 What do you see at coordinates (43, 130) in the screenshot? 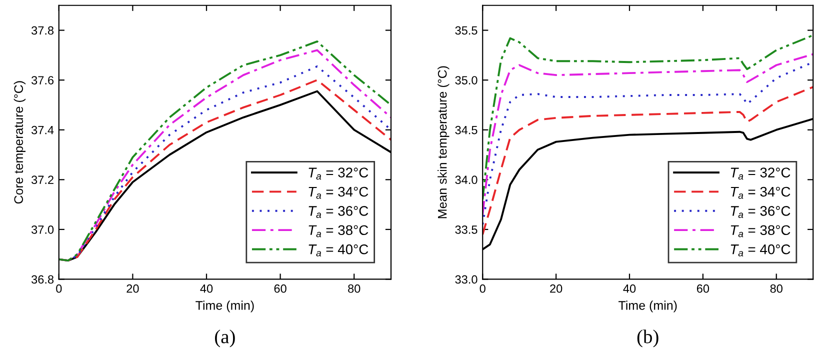
I see `y-tick-label: 37.4` at bounding box center [43, 130].